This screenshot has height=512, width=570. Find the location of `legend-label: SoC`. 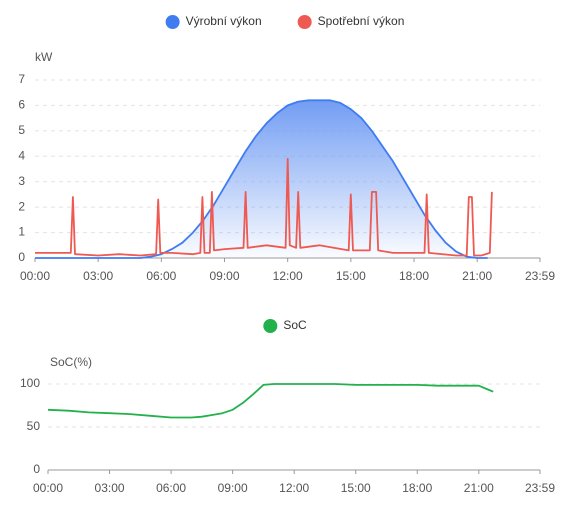

legend-label: SoC is located at coordinates (295, 325).